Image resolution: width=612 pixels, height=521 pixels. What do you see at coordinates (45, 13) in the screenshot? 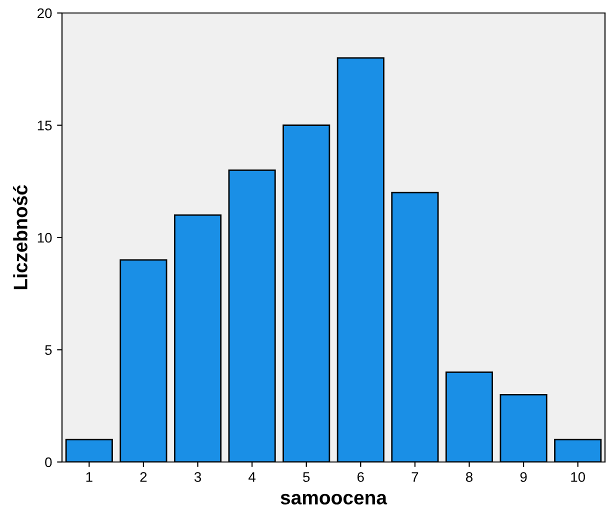
I see `y-tick-label: 20` at bounding box center [45, 13].